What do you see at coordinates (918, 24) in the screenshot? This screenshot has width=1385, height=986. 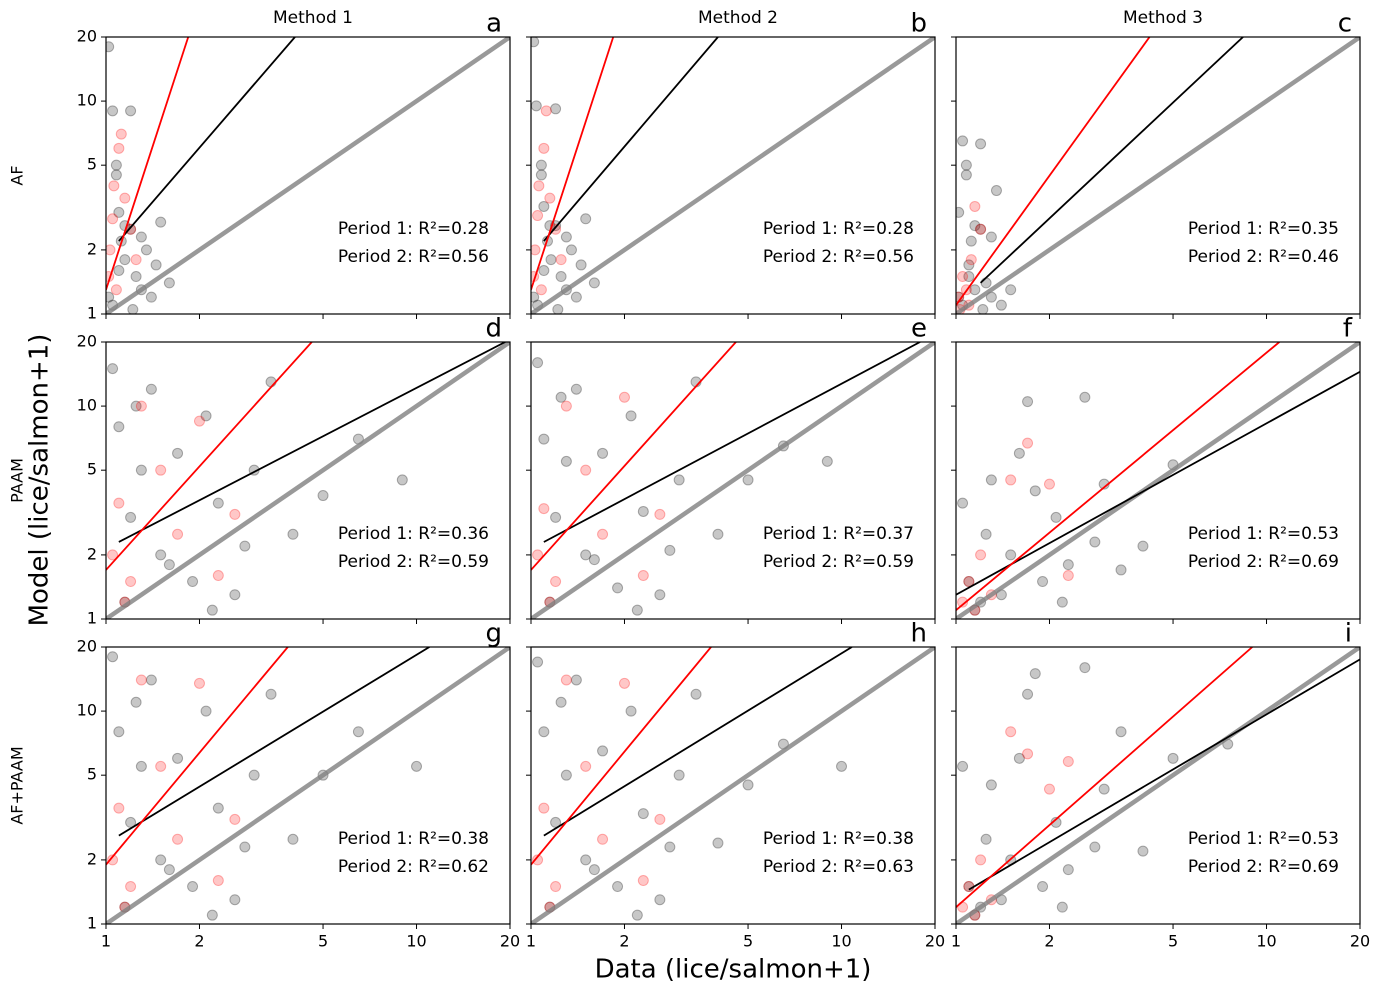 I see `panel-label: b` at bounding box center [918, 24].